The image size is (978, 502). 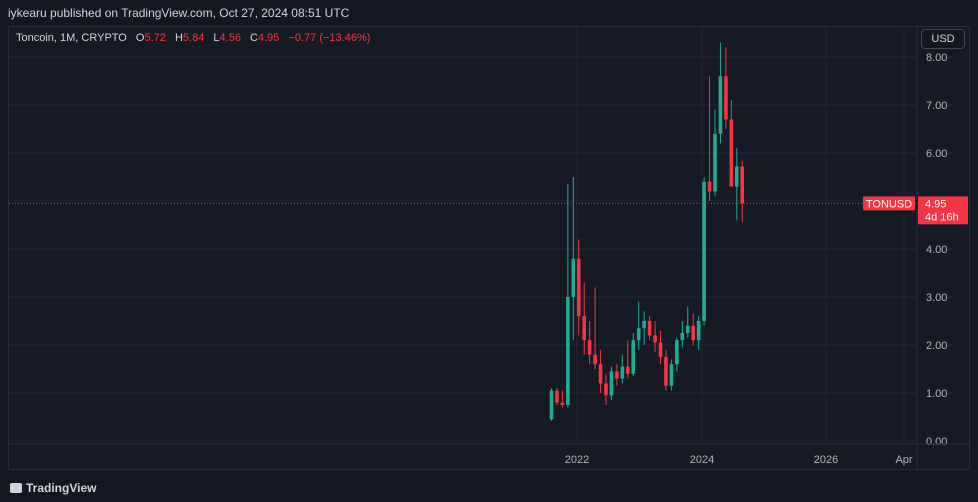 I want to click on y-tick-label: 0.00, so click(x=936, y=442).